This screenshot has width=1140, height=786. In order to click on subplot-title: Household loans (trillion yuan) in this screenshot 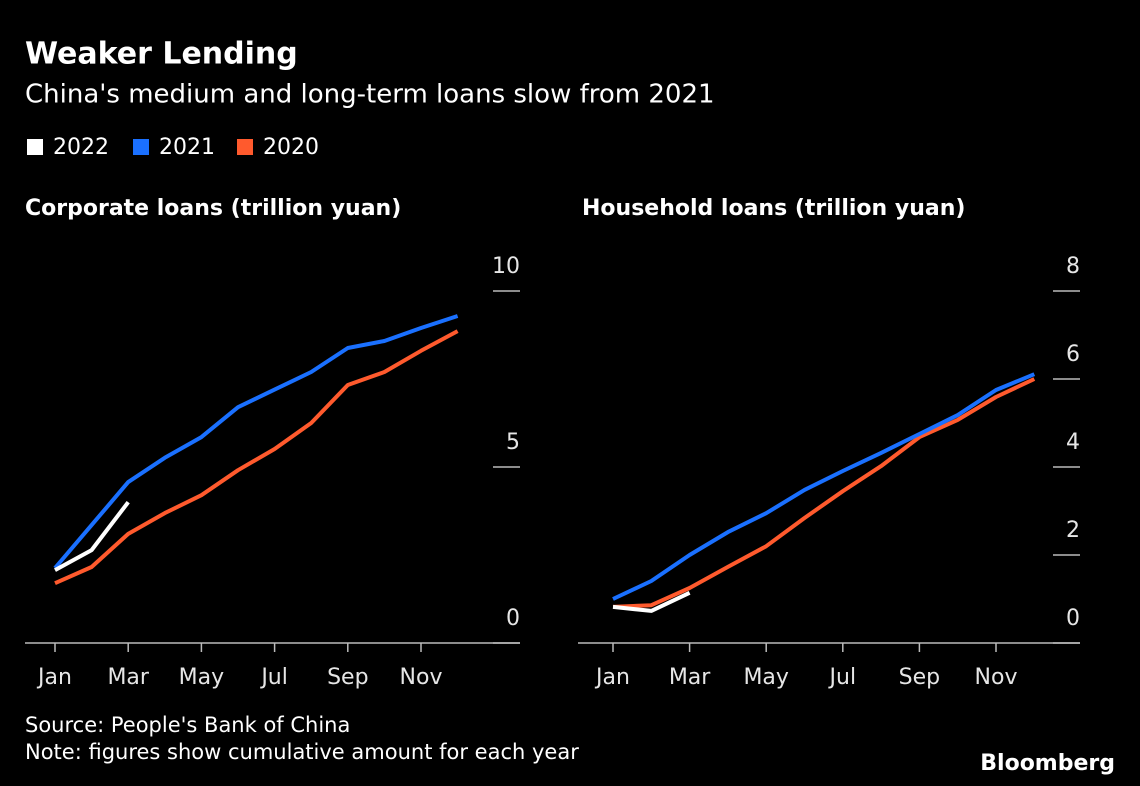, I will do `click(773, 208)`.